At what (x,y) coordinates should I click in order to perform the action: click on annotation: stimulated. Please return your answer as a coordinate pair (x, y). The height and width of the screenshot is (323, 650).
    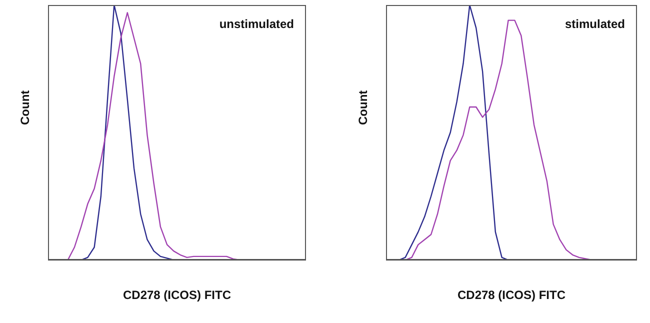
    Looking at the image, I should click on (594, 24).